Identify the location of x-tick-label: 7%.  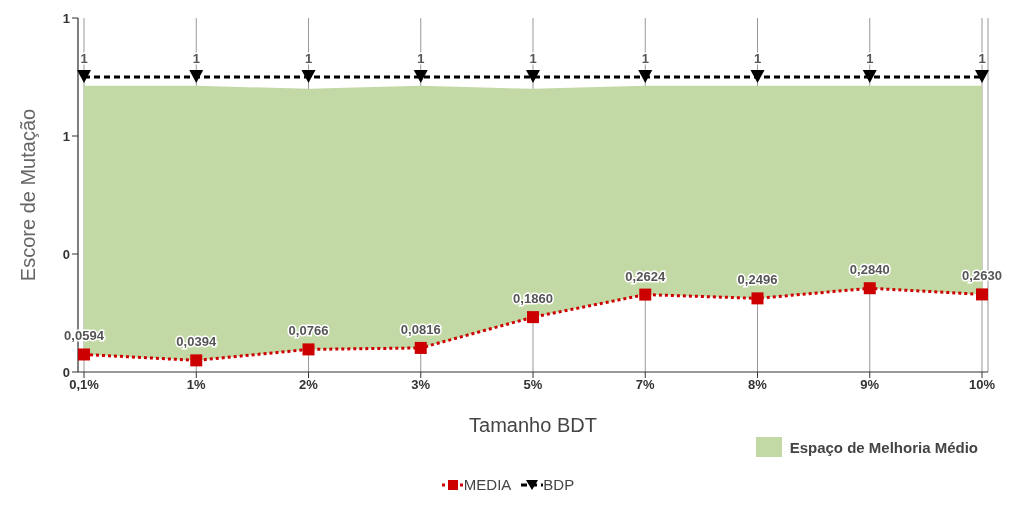
(645, 385).